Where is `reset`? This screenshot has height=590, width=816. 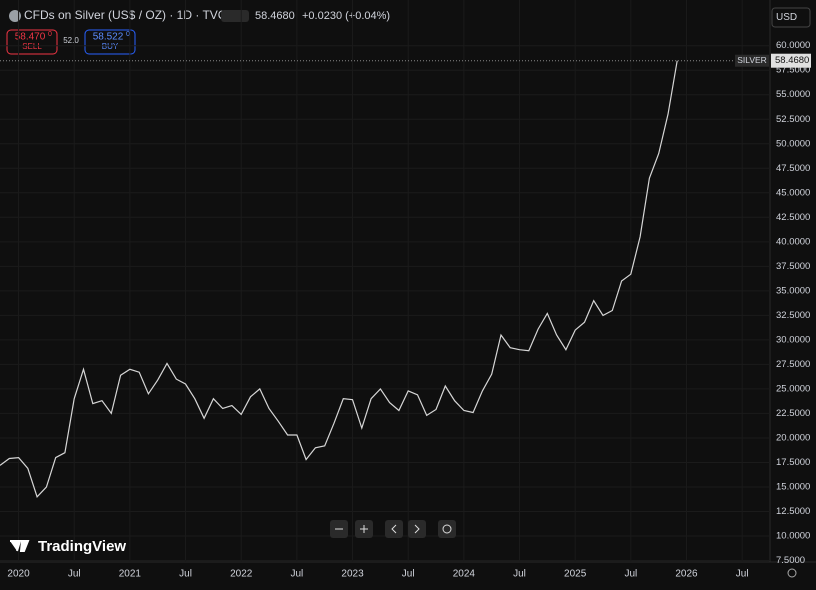
reset is located at coordinates (447, 529).